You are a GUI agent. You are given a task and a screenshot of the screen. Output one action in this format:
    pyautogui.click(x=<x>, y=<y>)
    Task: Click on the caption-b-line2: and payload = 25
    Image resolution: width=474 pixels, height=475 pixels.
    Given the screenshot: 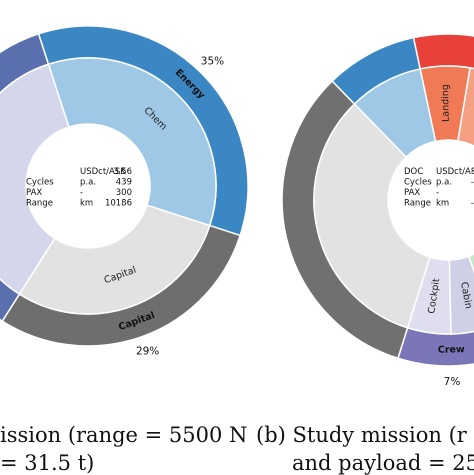 What is the action you would take?
    pyautogui.click(x=383, y=463)
    